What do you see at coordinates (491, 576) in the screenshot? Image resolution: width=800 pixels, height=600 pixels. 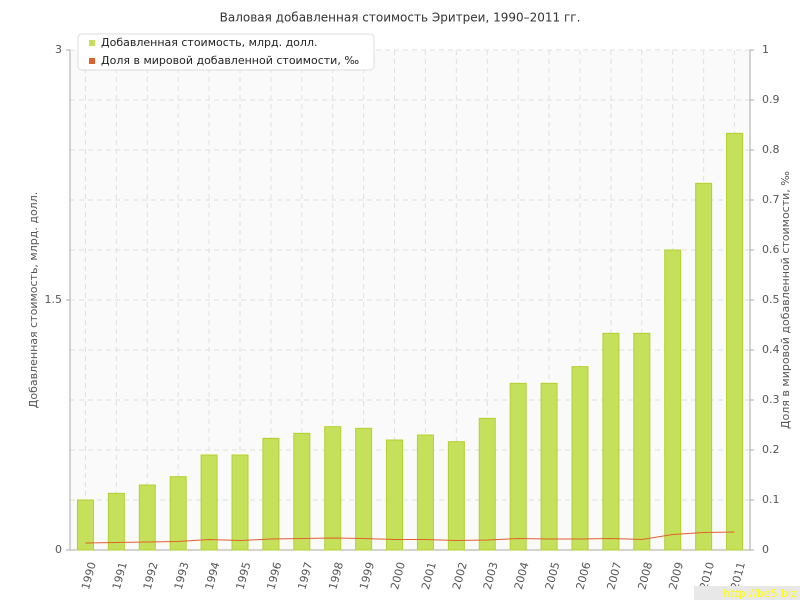 I see `x-tick-label: 2003` at bounding box center [491, 576].